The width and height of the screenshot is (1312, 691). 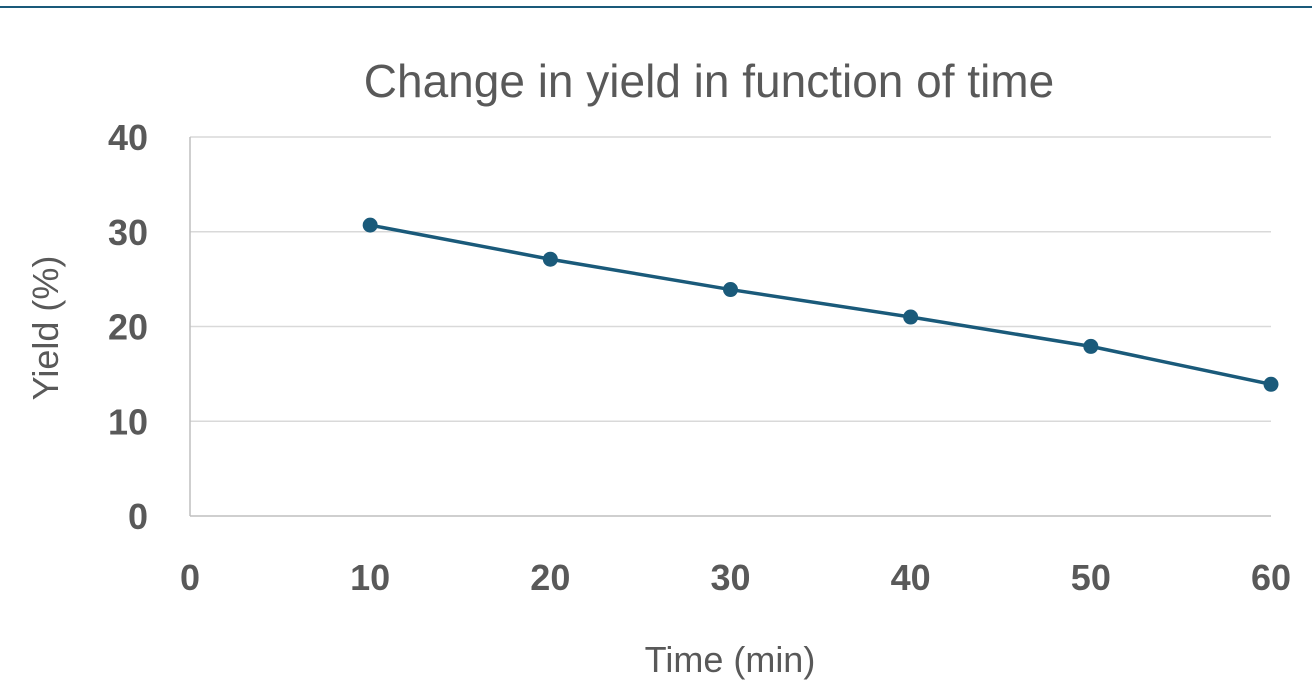 What do you see at coordinates (128, 421) in the screenshot?
I see `y-tick-label-10: 10` at bounding box center [128, 421].